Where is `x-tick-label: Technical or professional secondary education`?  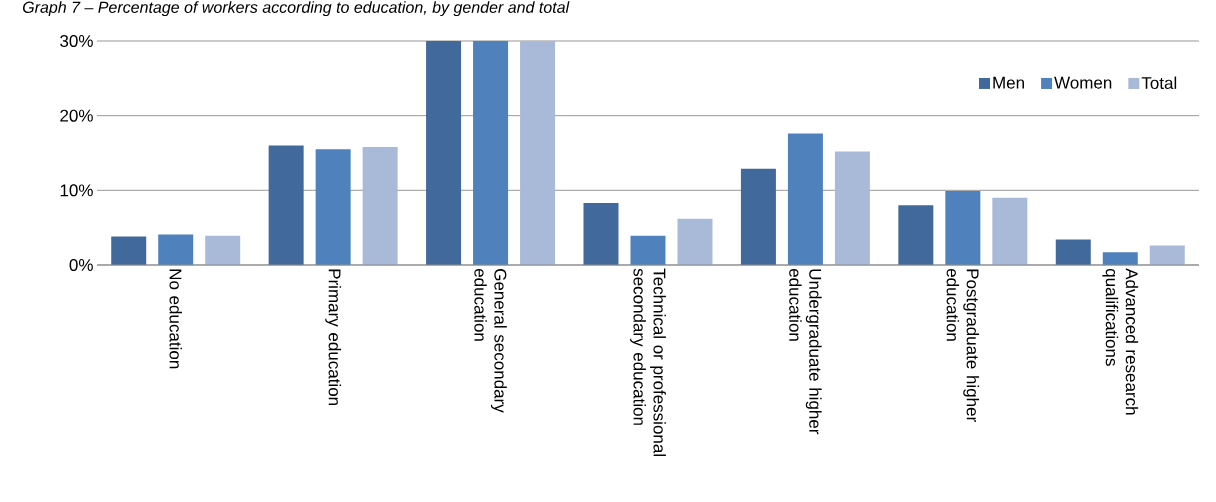
x-tick-label: Technical or professional secondary education is located at coordinates (648, 362).